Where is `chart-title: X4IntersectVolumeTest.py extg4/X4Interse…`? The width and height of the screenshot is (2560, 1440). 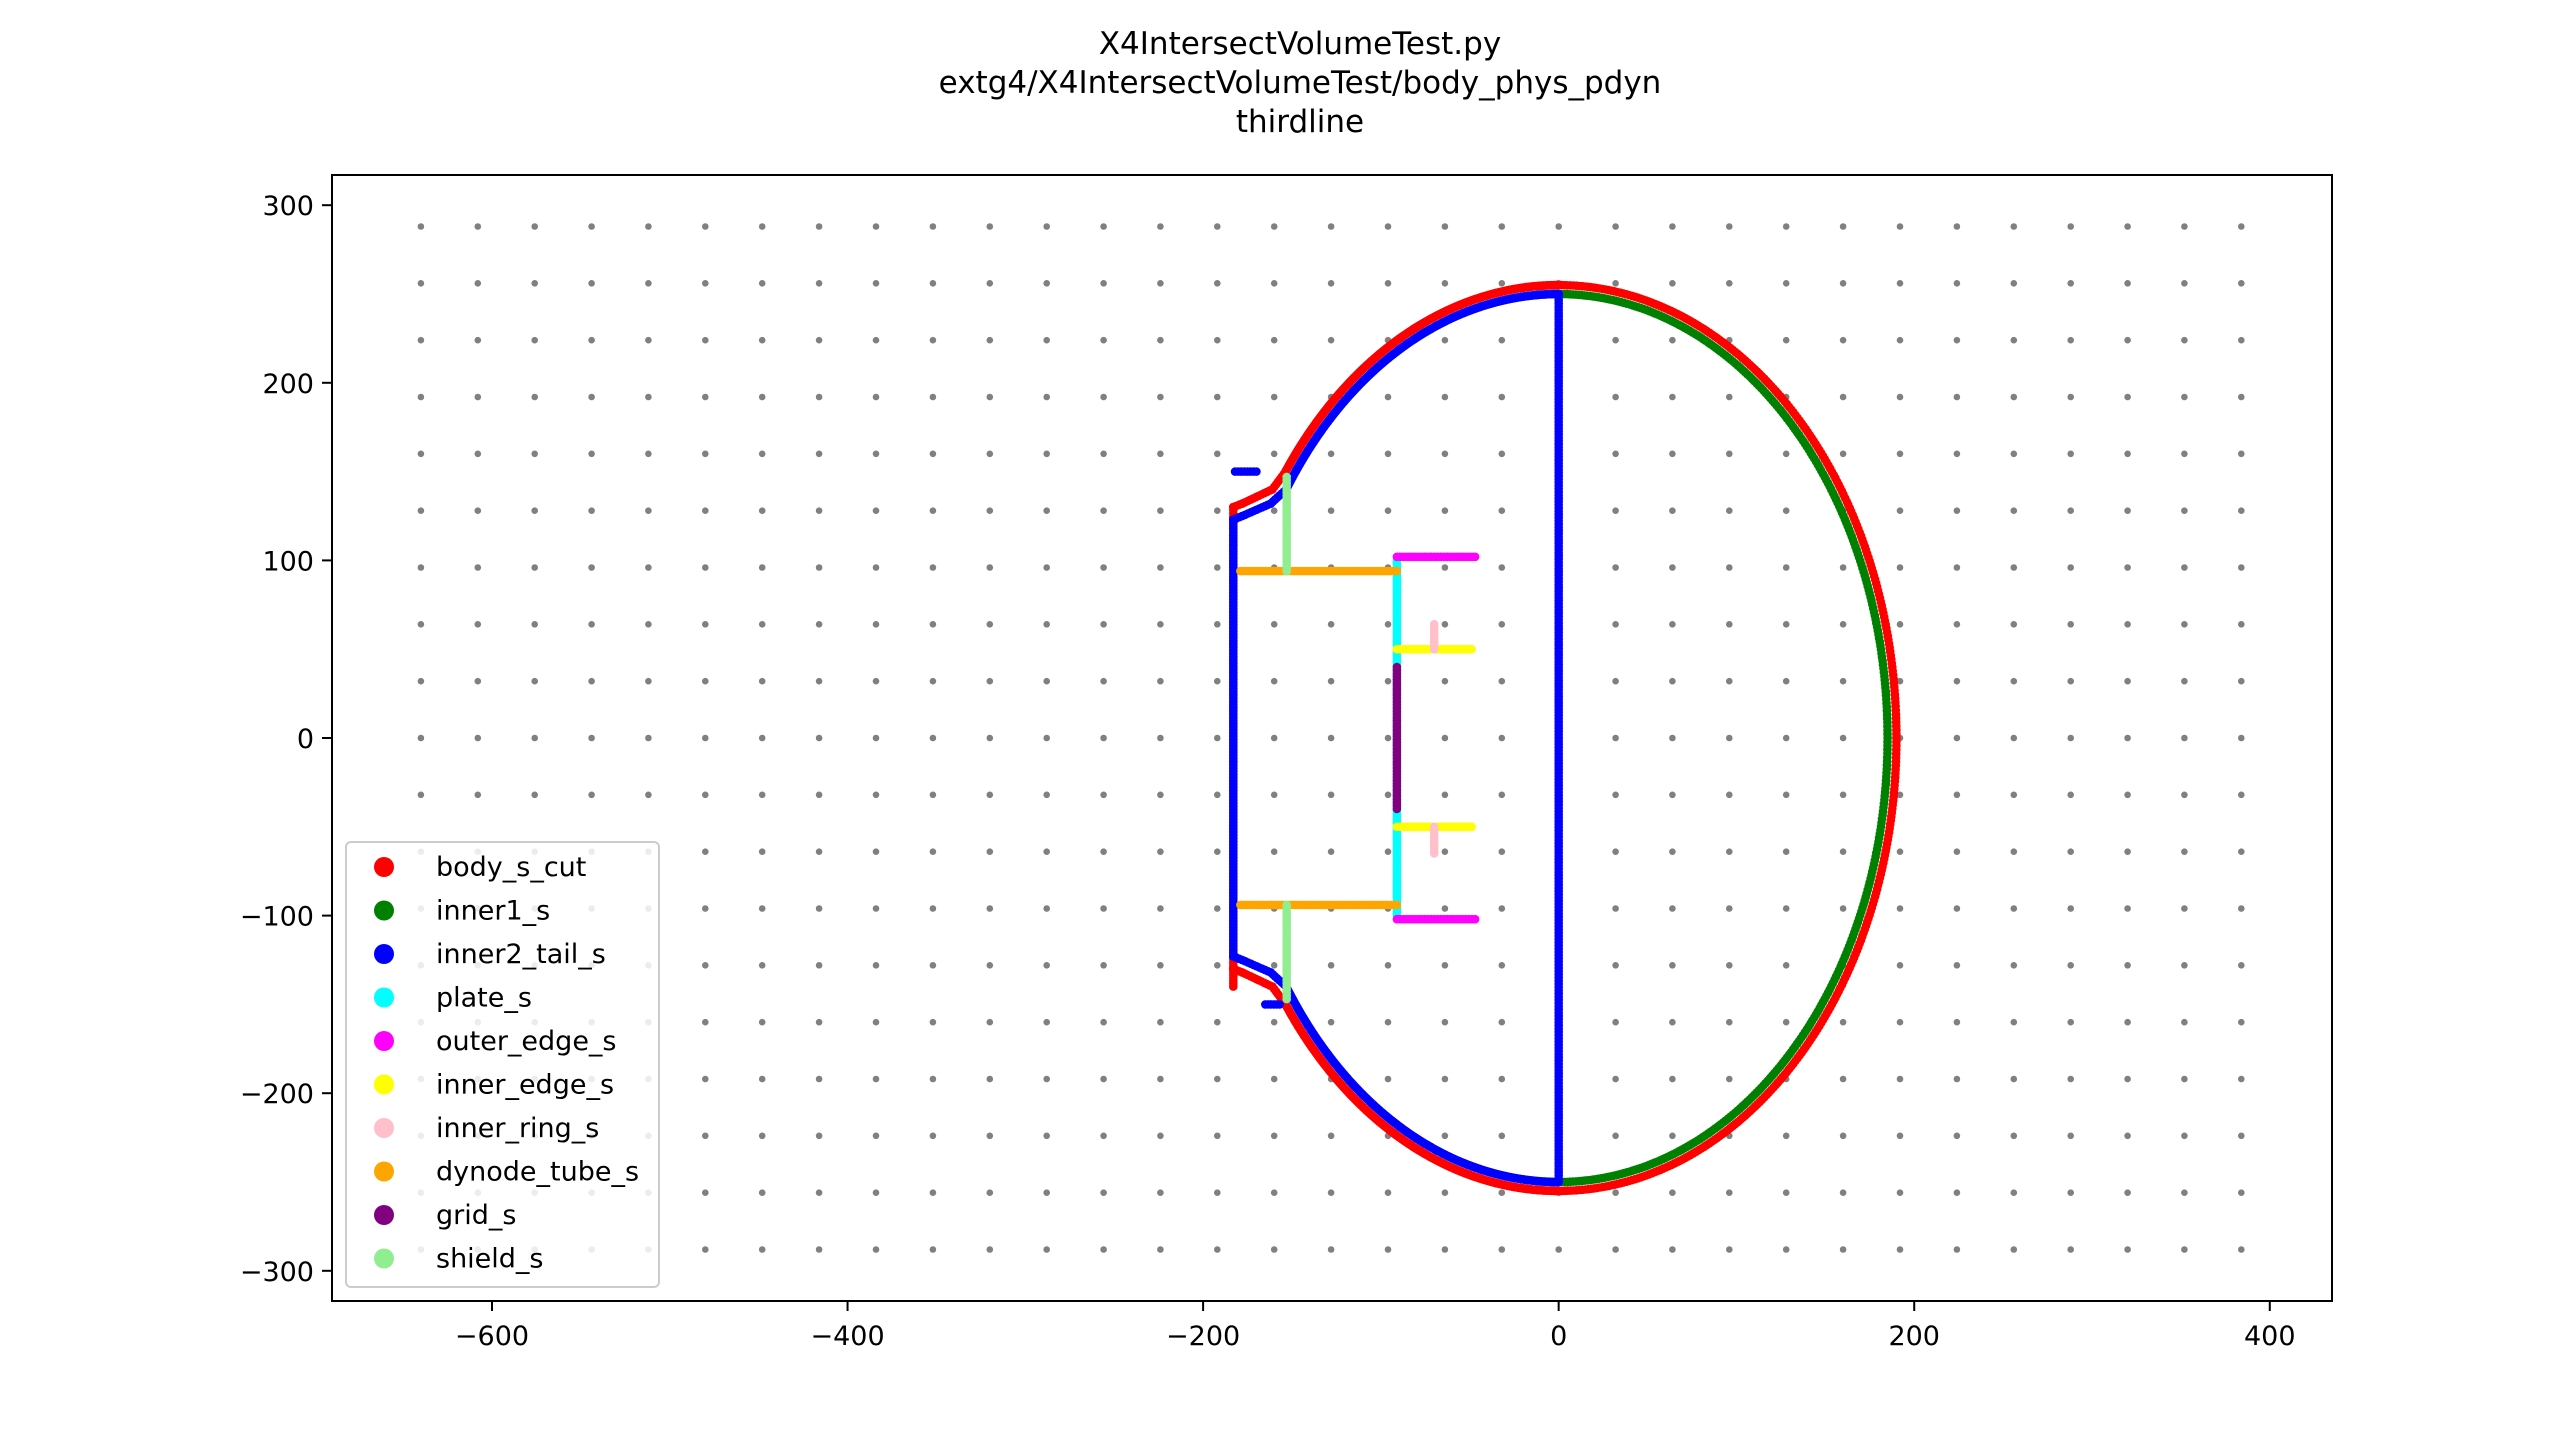
chart-title: X4IntersectVolumeTest.py extg4/X4Interse… is located at coordinates (1300, 83).